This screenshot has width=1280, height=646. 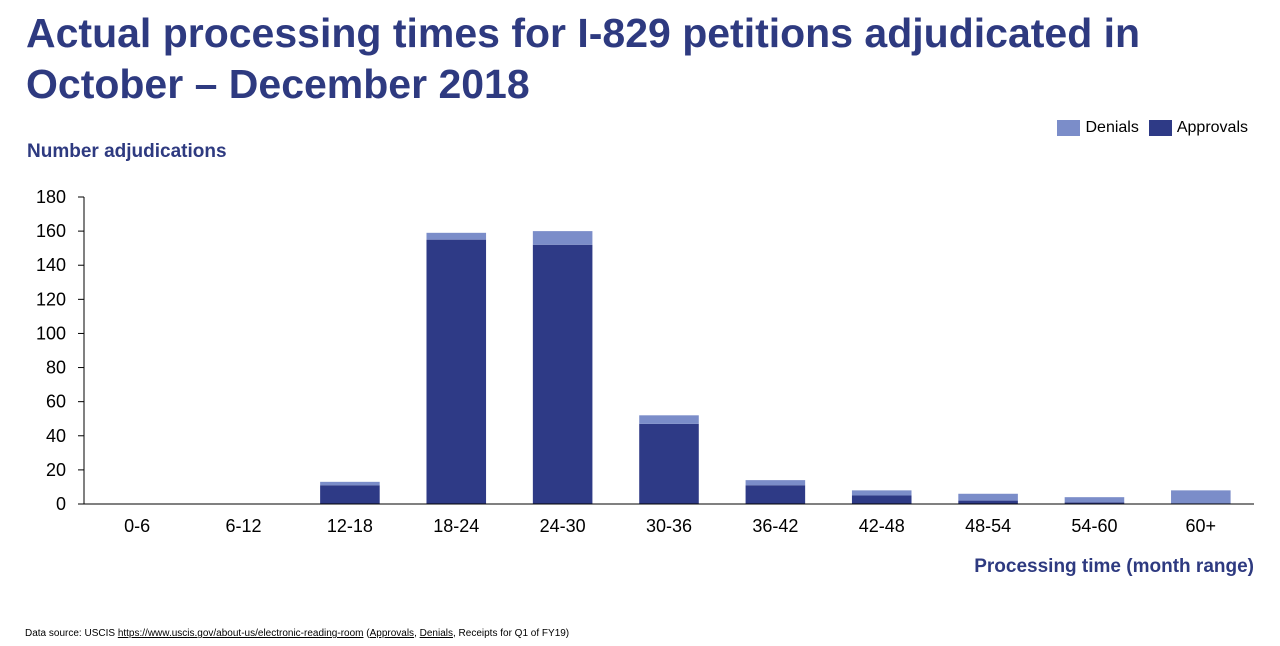 What do you see at coordinates (511, 633) in the screenshot?
I see `source-suffix: , Receipts for Q1 of FY19)` at bounding box center [511, 633].